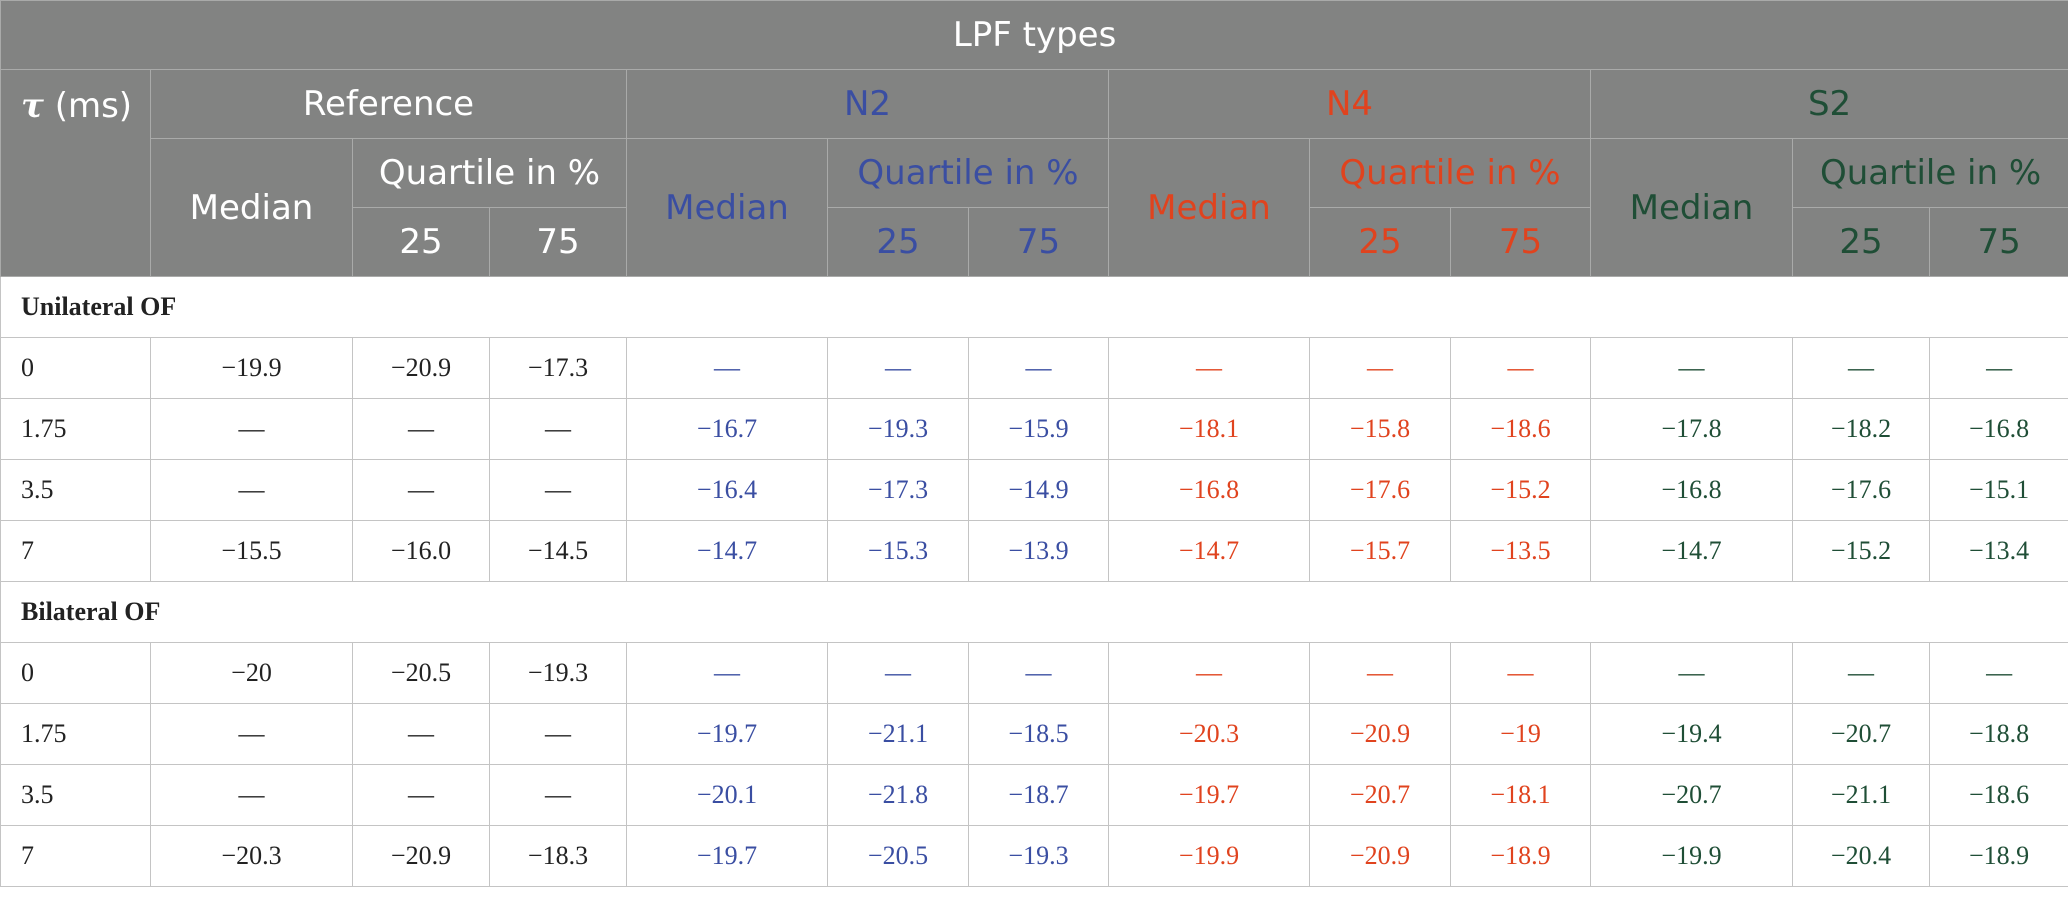  I want to click on s2-q25-cell: −21.1, so click(1861, 795).